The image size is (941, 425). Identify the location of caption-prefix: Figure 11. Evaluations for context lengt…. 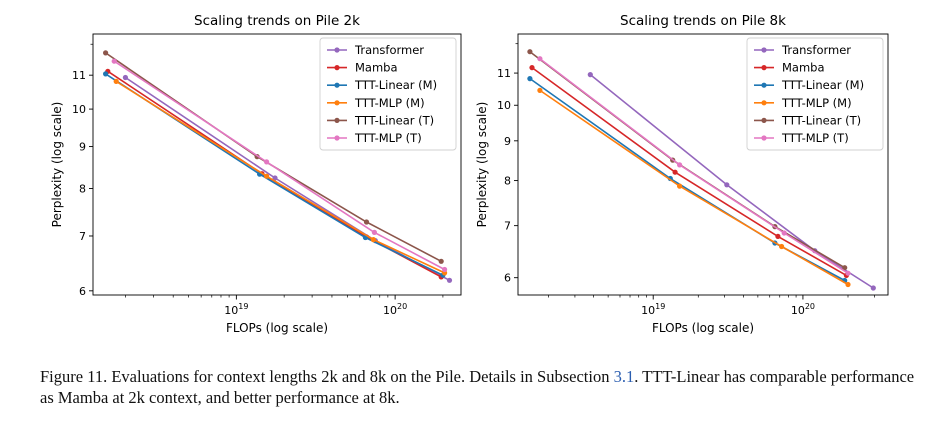
(327, 376).